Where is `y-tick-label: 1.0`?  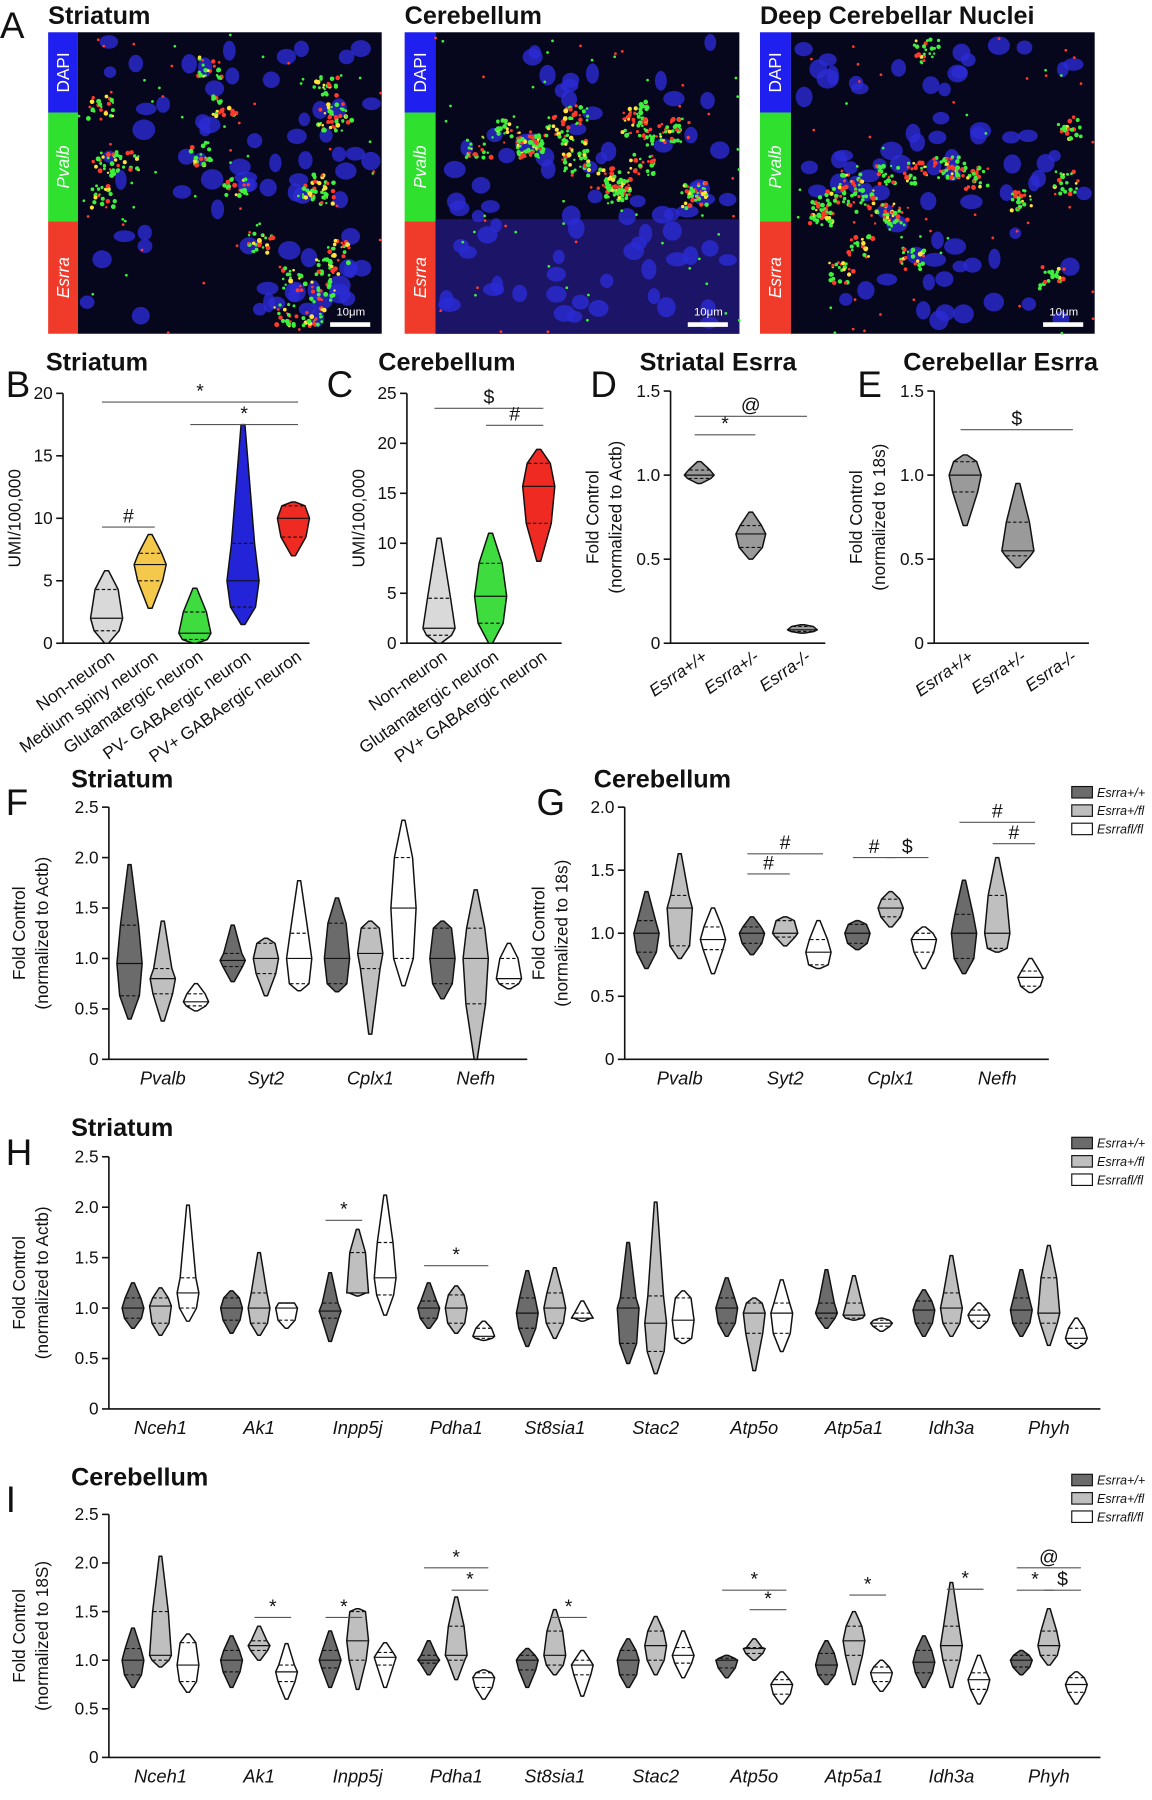
y-tick-label: 1.0 is located at coordinates (87, 958).